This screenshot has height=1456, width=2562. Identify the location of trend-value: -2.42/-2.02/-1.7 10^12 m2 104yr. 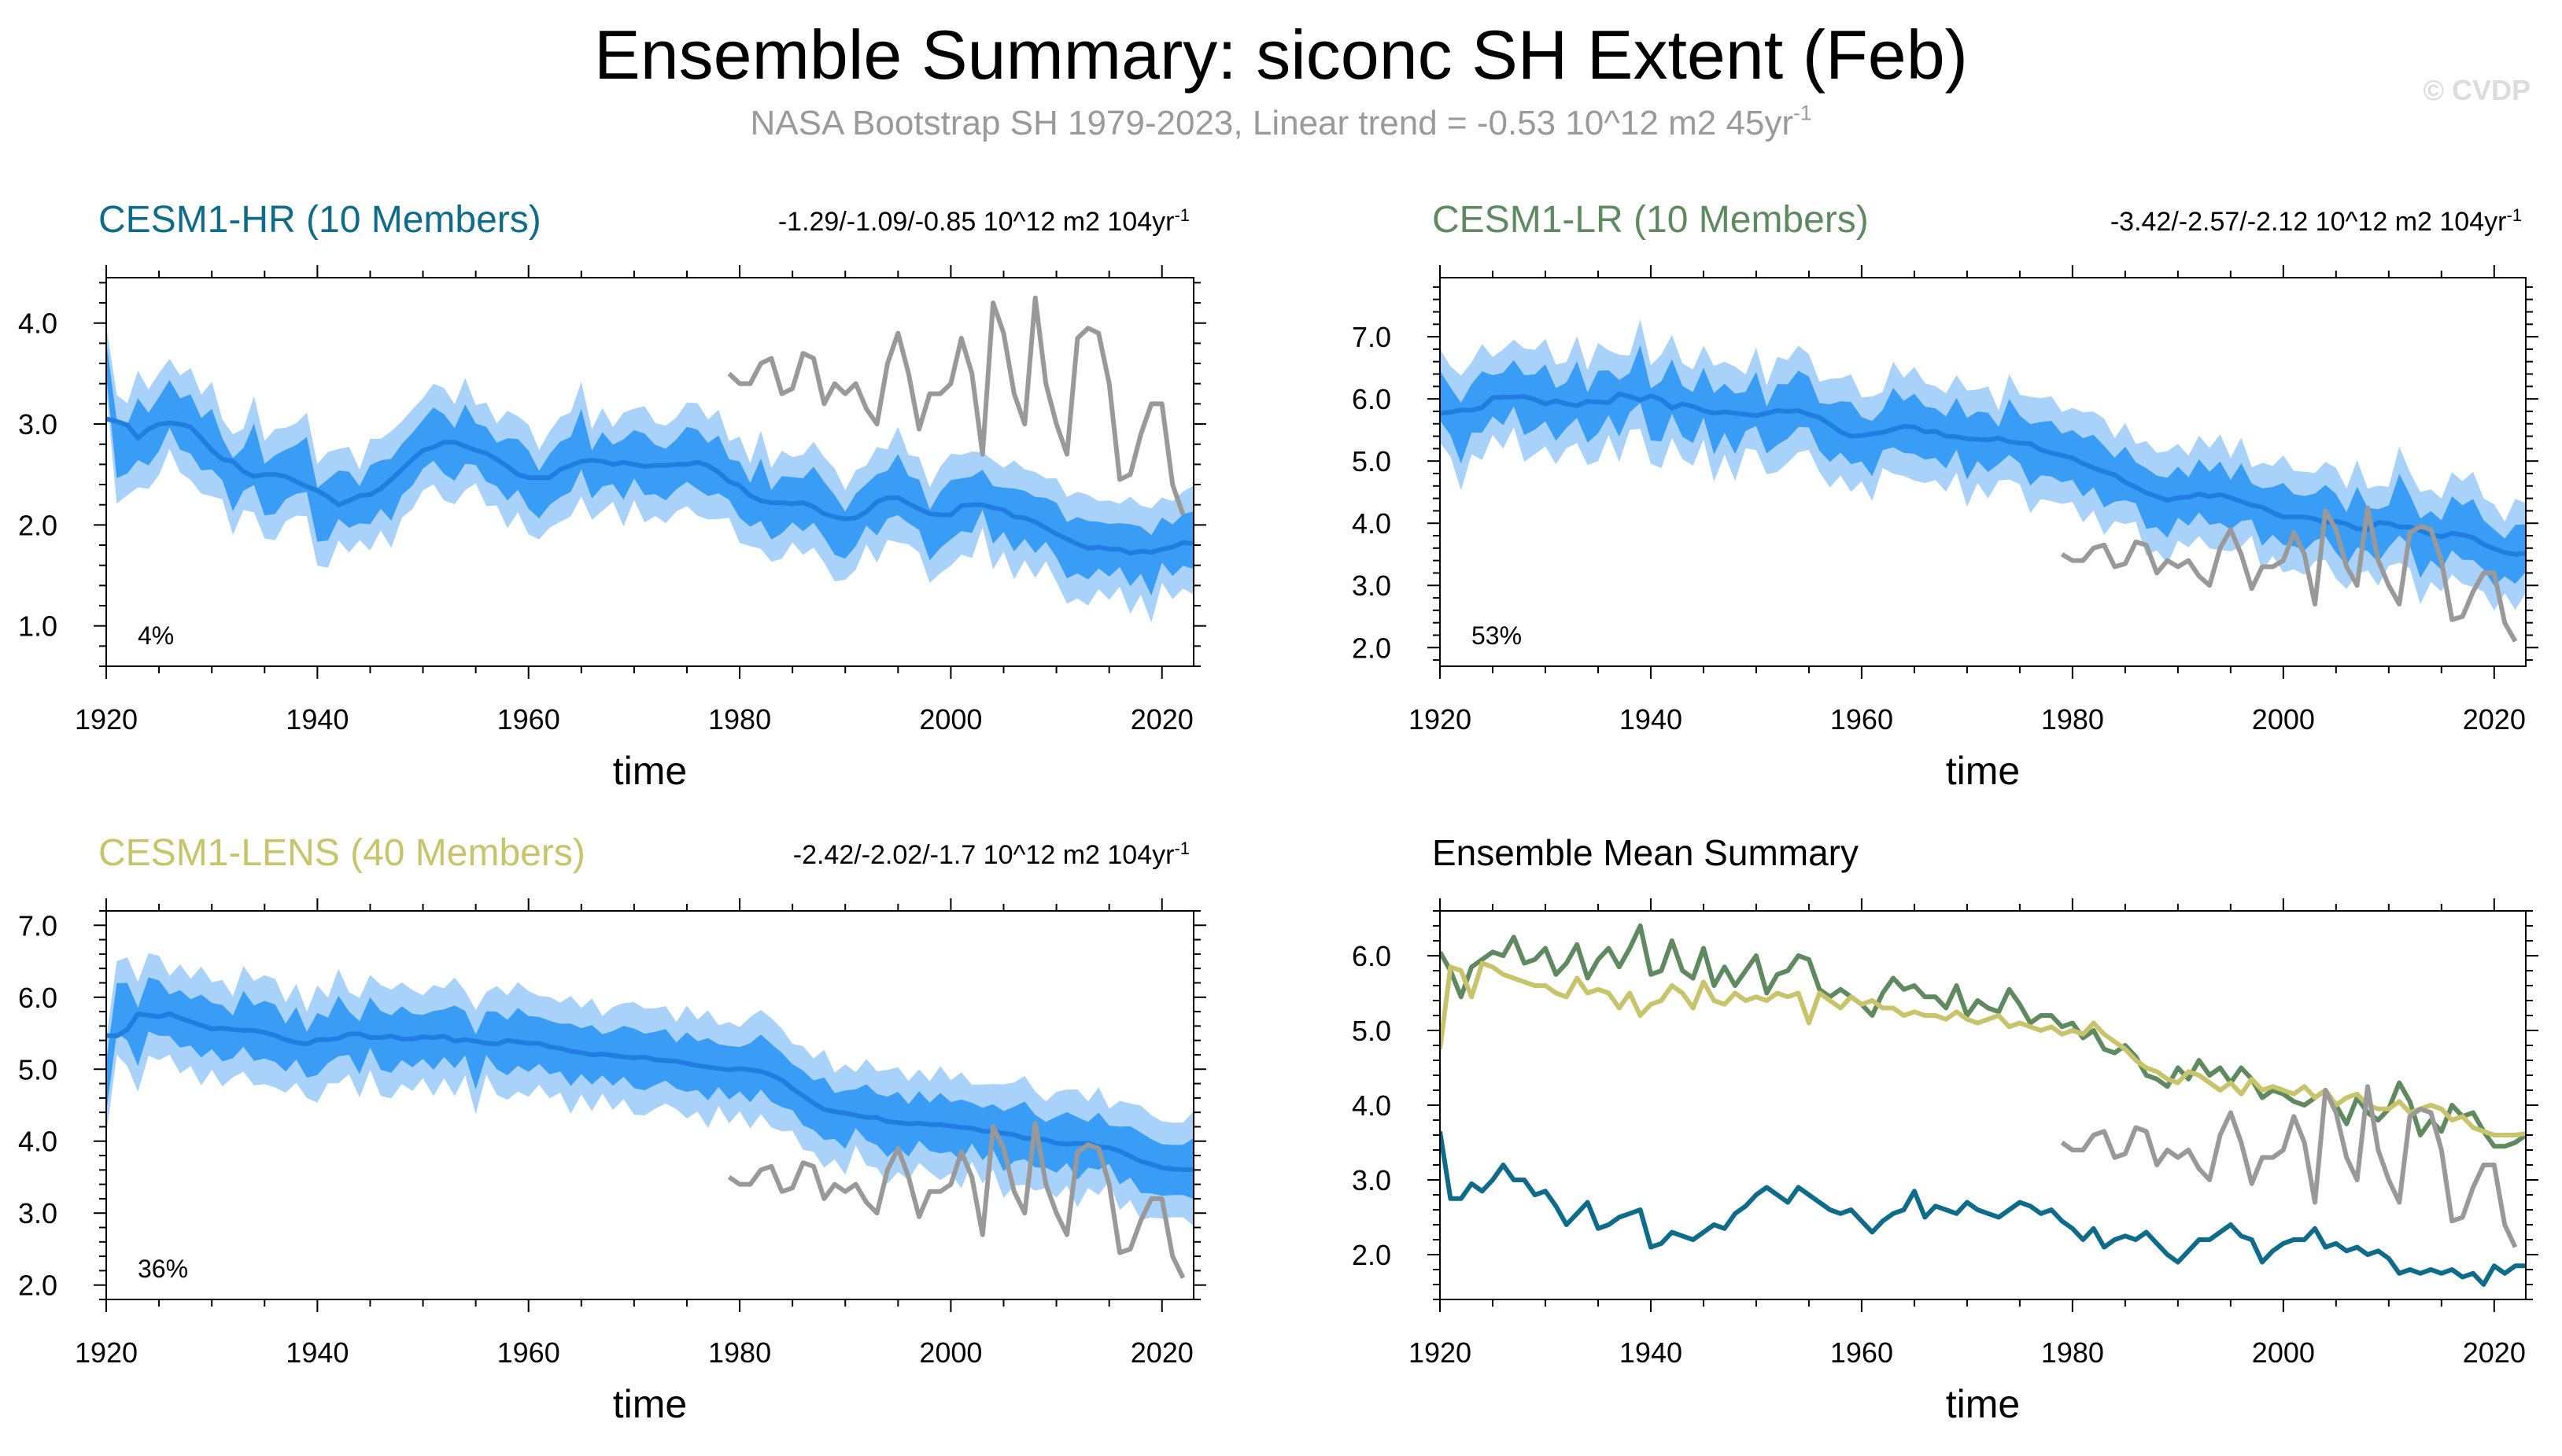
(984, 855).